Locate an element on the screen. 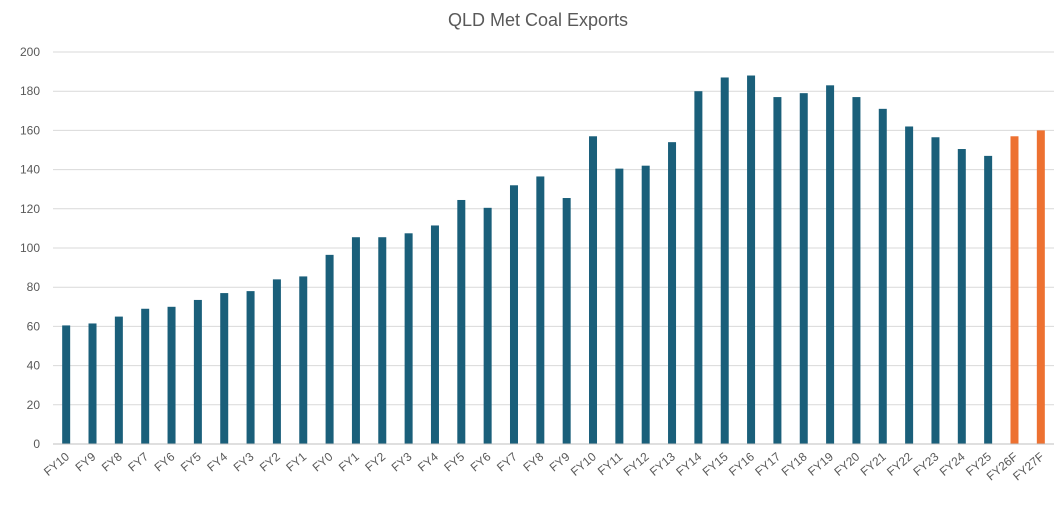  bar-fy21 is located at coordinates (882, 276).